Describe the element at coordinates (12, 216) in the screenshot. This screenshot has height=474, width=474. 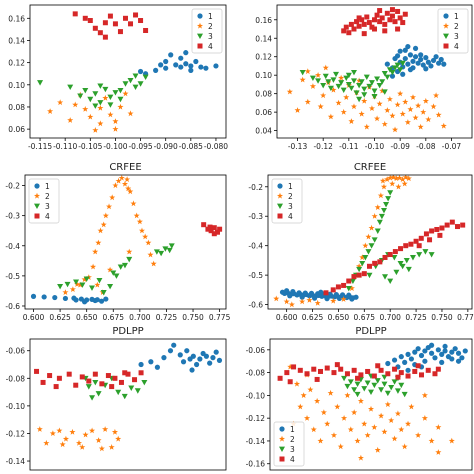
I see `y-tick-label: -0.3` at that location.